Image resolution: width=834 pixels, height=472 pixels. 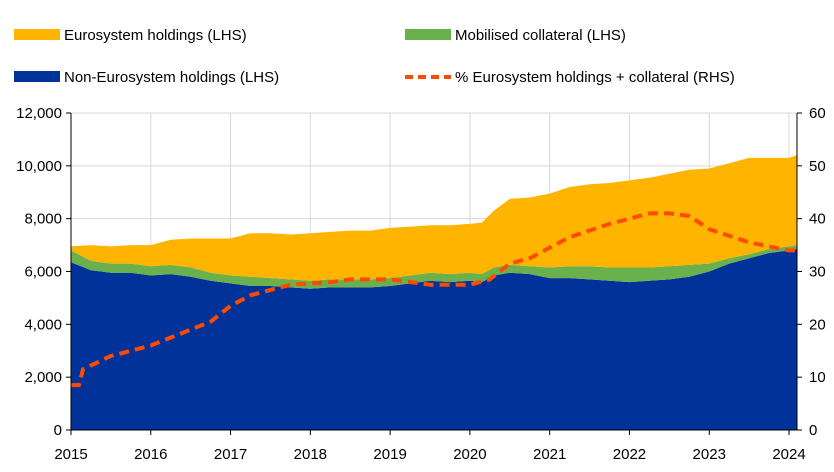 I want to click on x-tick-label: 2024, so click(x=788, y=454).